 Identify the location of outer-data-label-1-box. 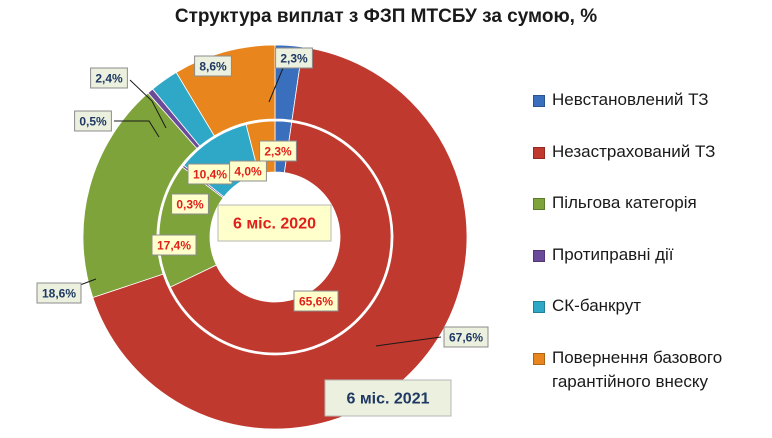
(466, 337).